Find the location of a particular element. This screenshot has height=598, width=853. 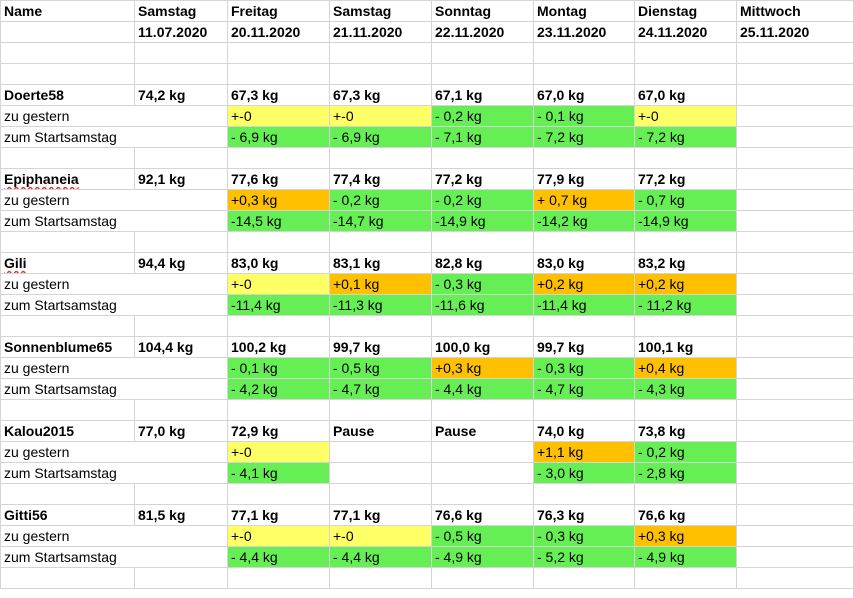

header-date: 21.11.2020 is located at coordinates (380, 32).